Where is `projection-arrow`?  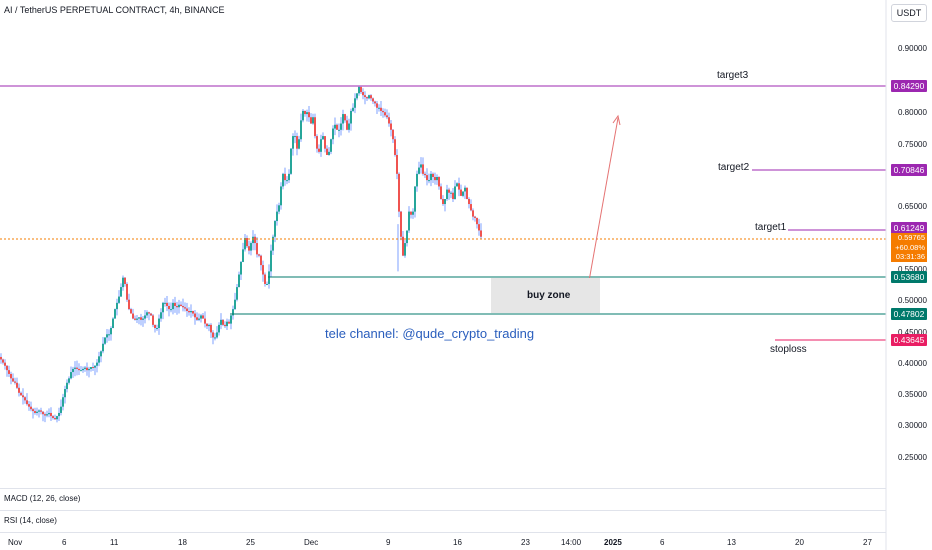
projection-arrow is located at coordinates (602, 208).